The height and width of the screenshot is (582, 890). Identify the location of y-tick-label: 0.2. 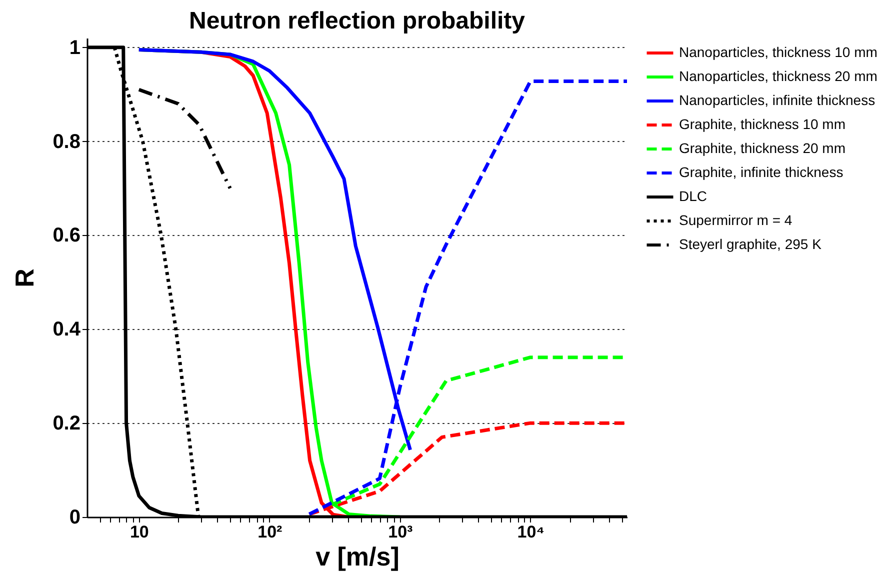
(66, 423).